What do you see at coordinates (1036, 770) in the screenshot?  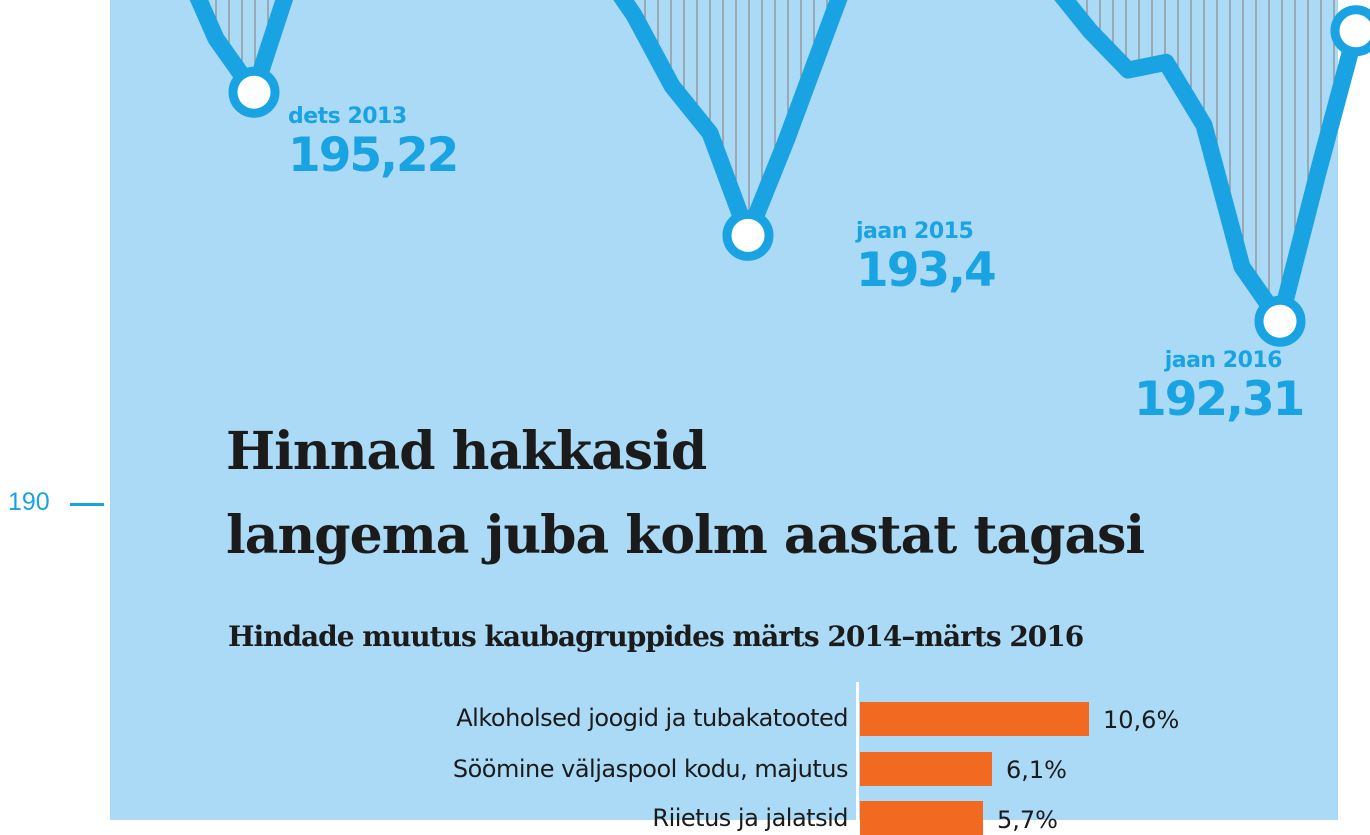 I see `bar-value-label: 6,1%` at bounding box center [1036, 770].